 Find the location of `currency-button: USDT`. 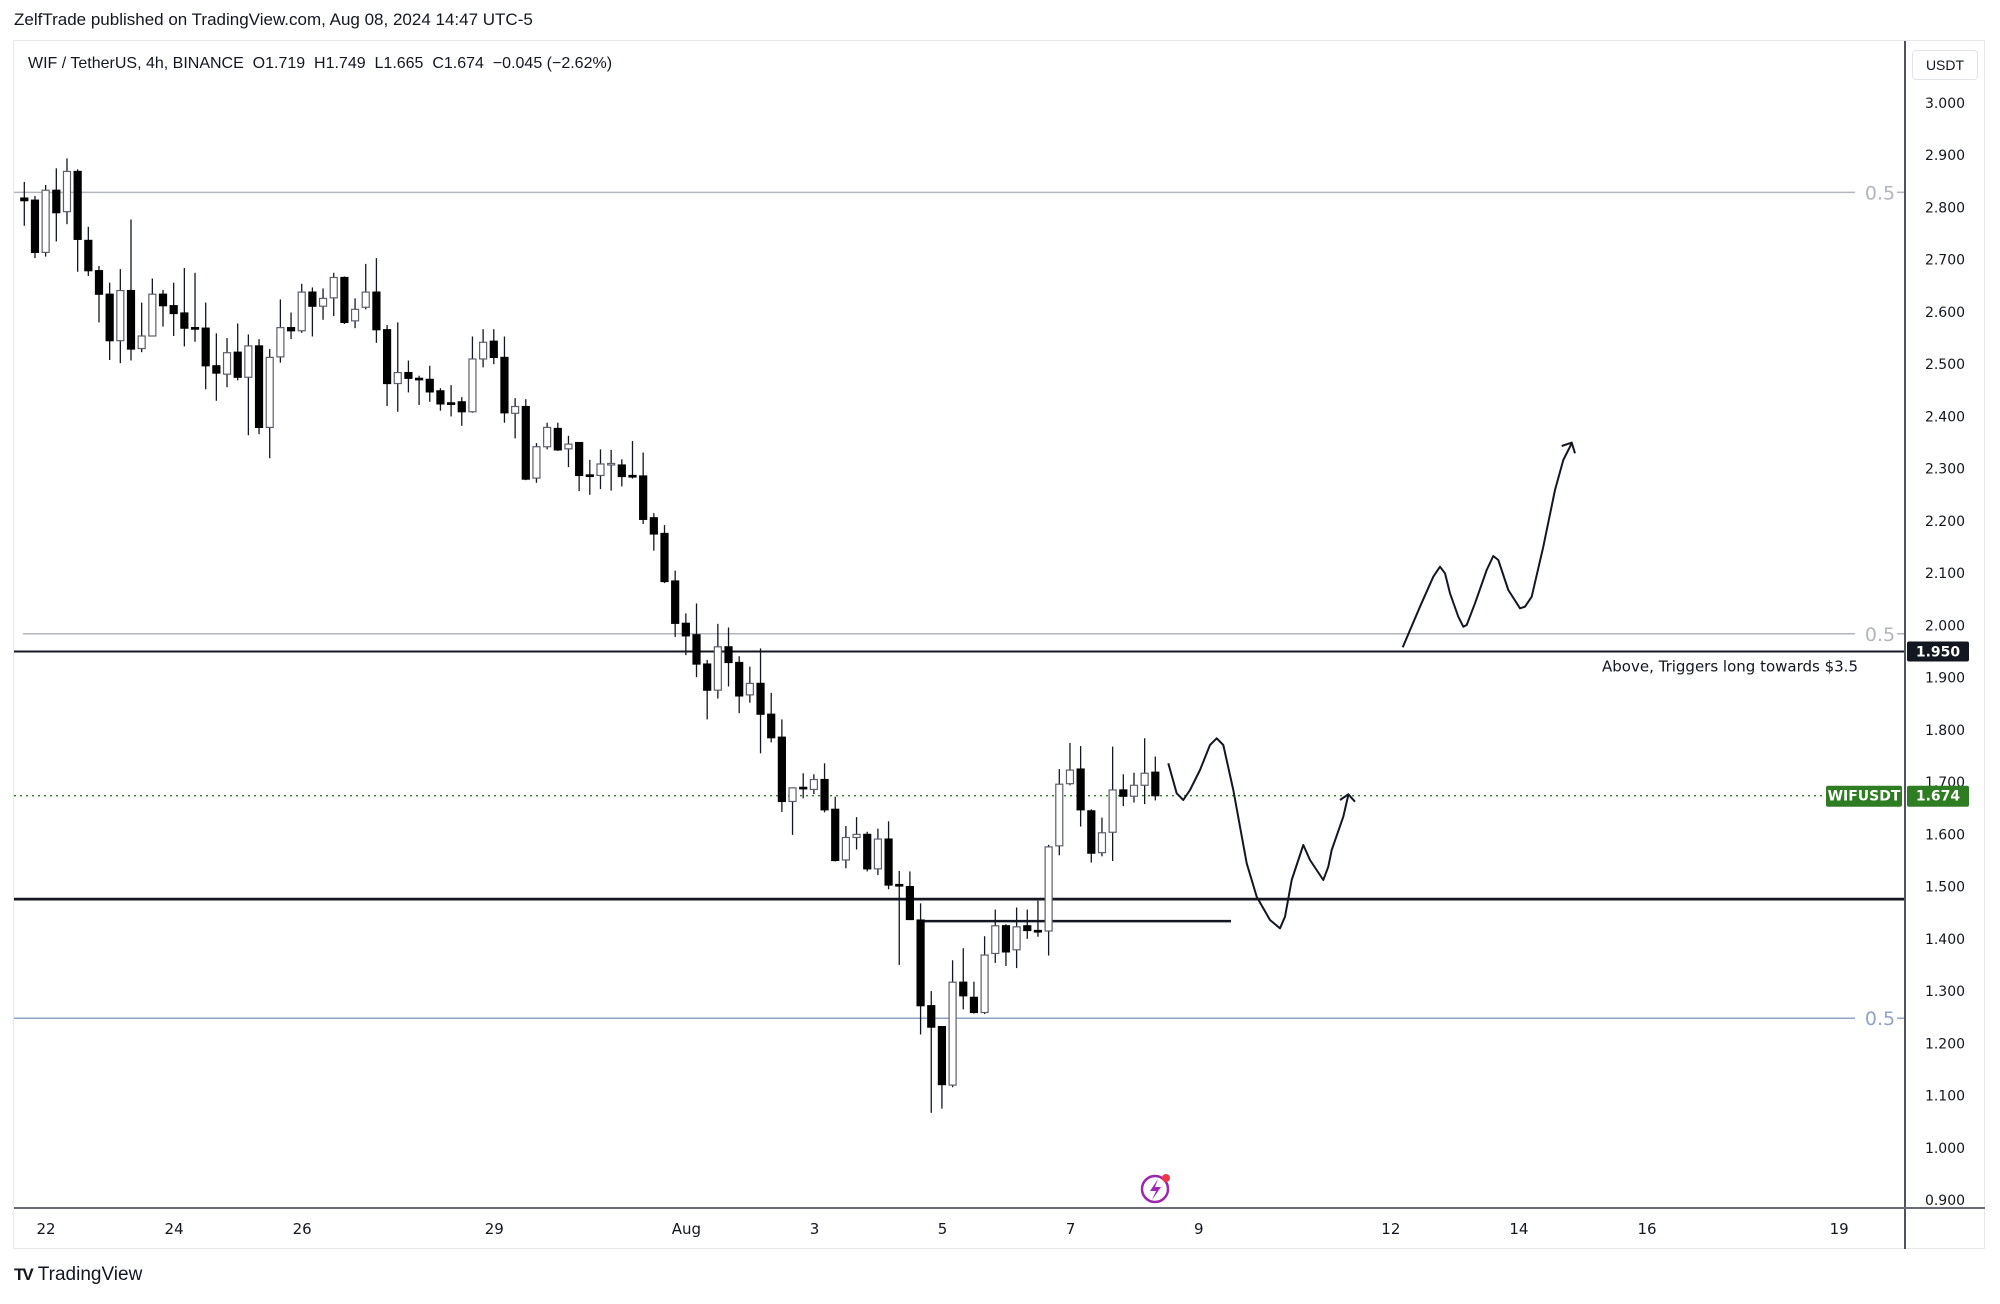

currency-button: USDT is located at coordinates (1945, 65).